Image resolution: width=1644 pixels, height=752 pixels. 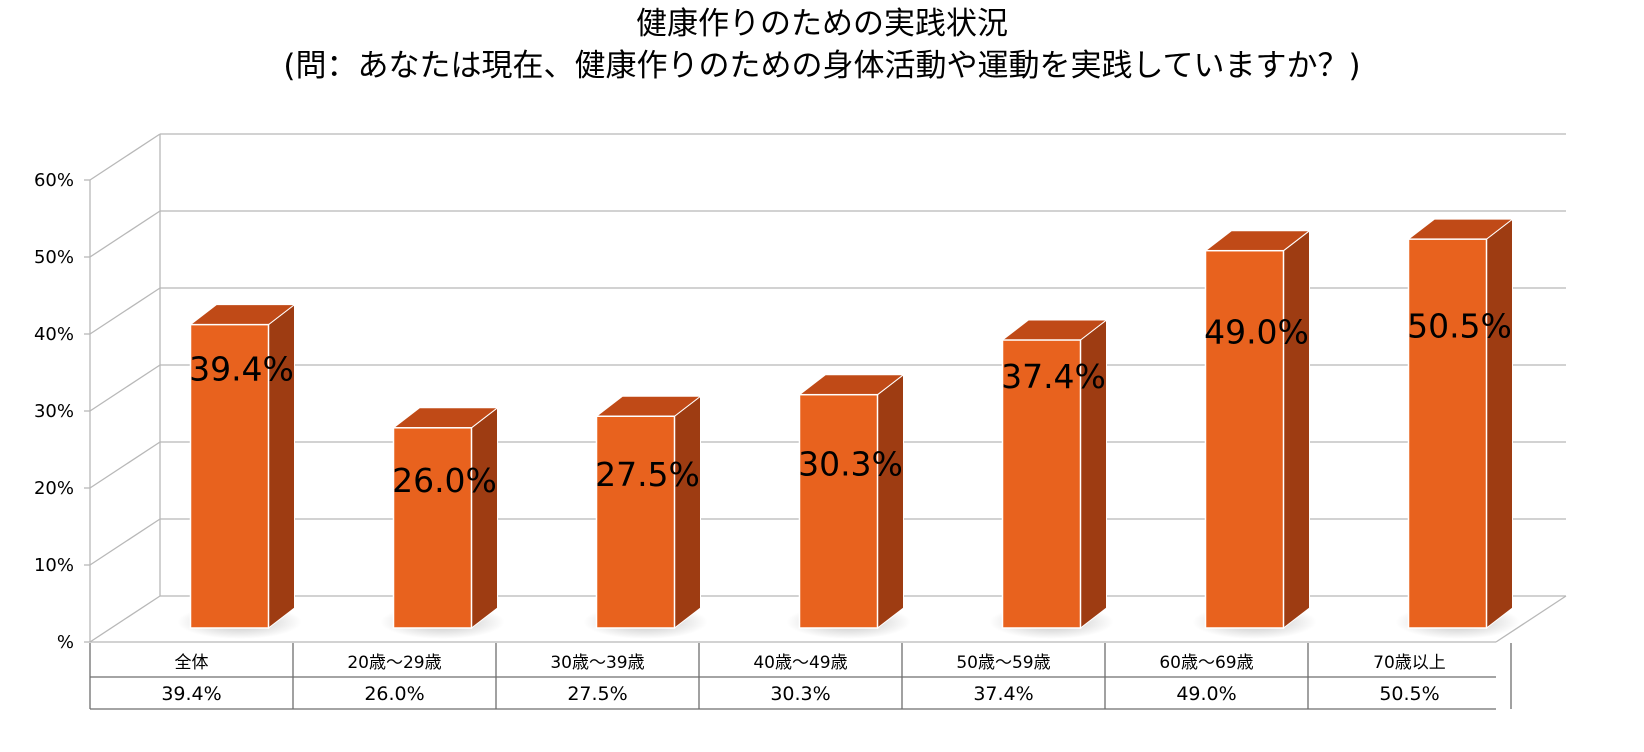 I want to click on category-label: 40歳～49歳, so click(x=800, y=663).